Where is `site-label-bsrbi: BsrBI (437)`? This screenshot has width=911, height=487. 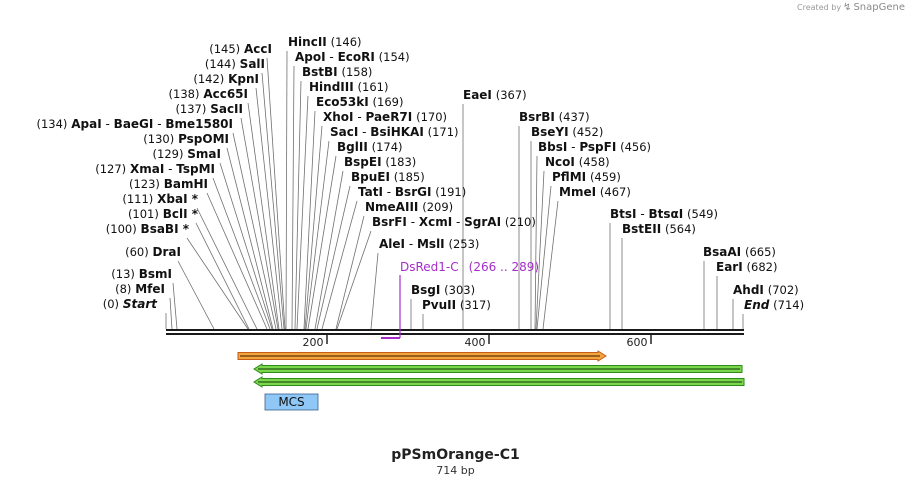
site-label-bsrbi: BsrBI (437) is located at coordinates (554, 117).